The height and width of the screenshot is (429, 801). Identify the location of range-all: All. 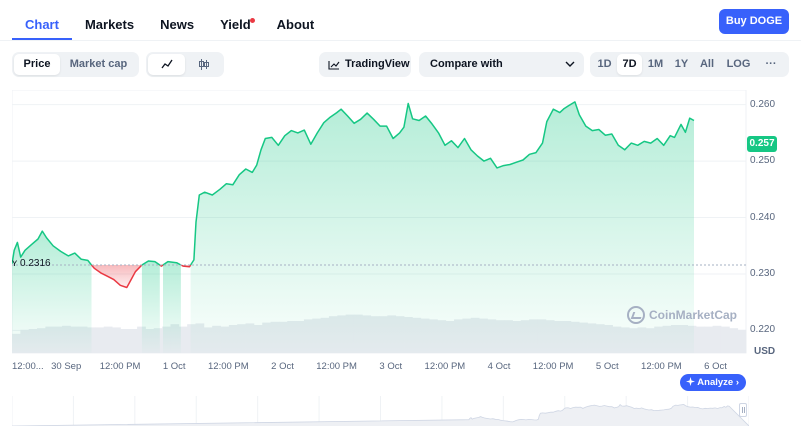
(707, 64).